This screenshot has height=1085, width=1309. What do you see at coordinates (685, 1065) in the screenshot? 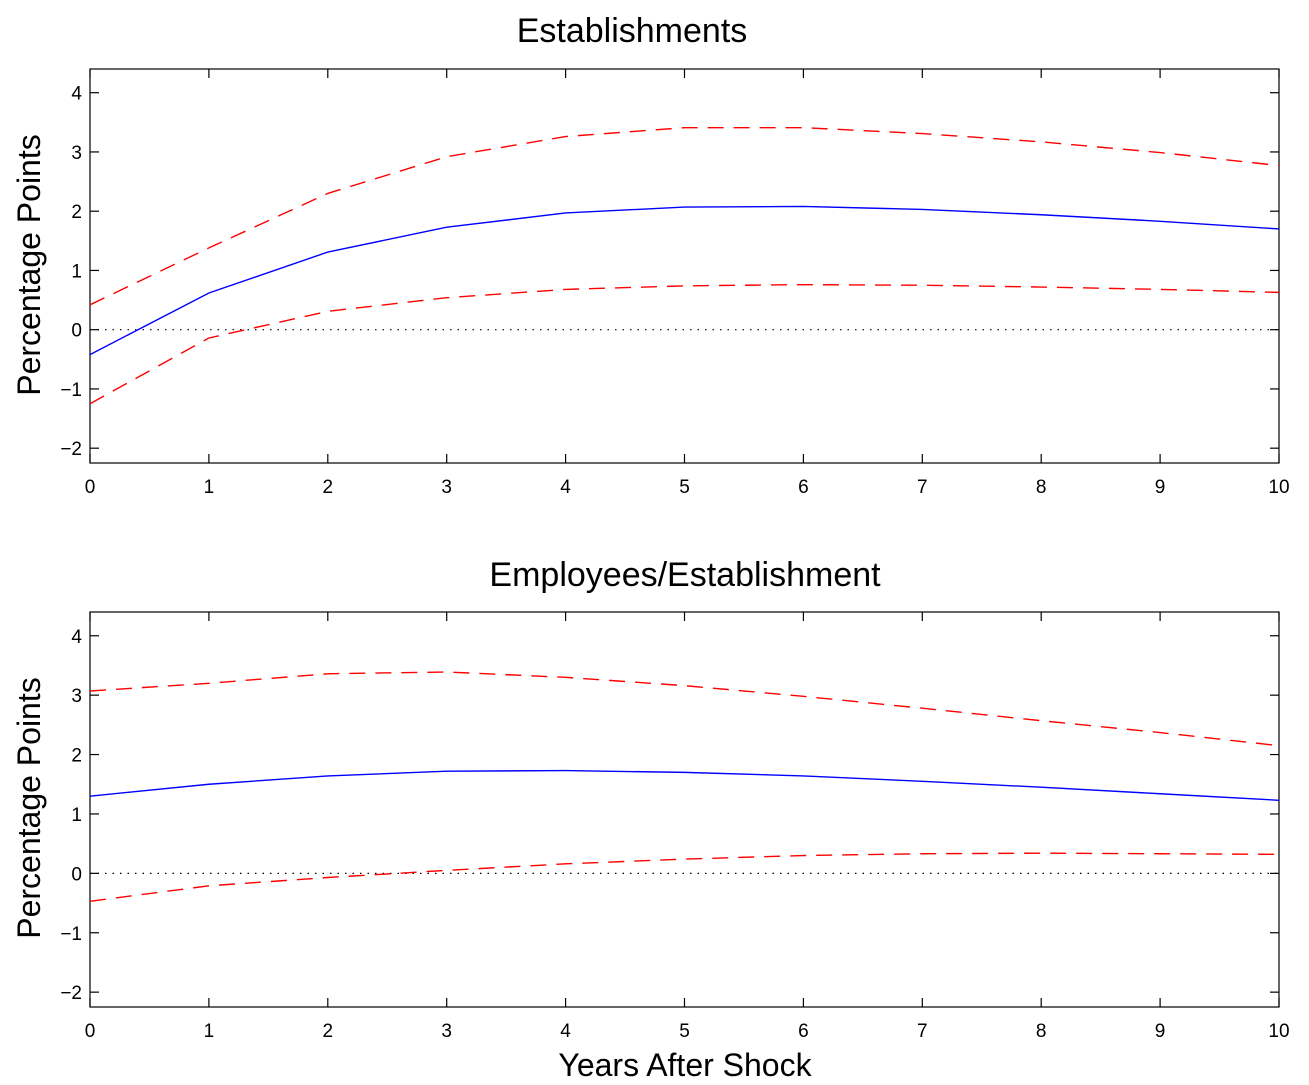
I see `x-axis-label: Years After Shock` at bounding box center [685, 1065].